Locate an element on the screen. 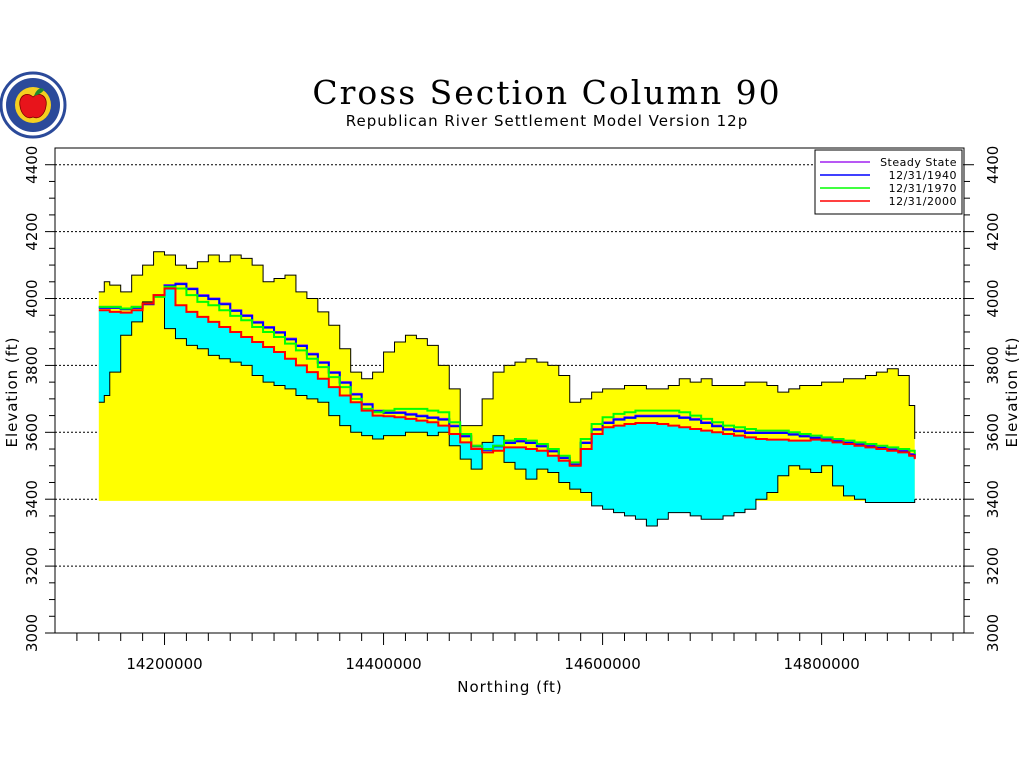 This screenshot has width=1024, height=768. legend-label: 12/31/1970 is located at coordinates (923, 188).